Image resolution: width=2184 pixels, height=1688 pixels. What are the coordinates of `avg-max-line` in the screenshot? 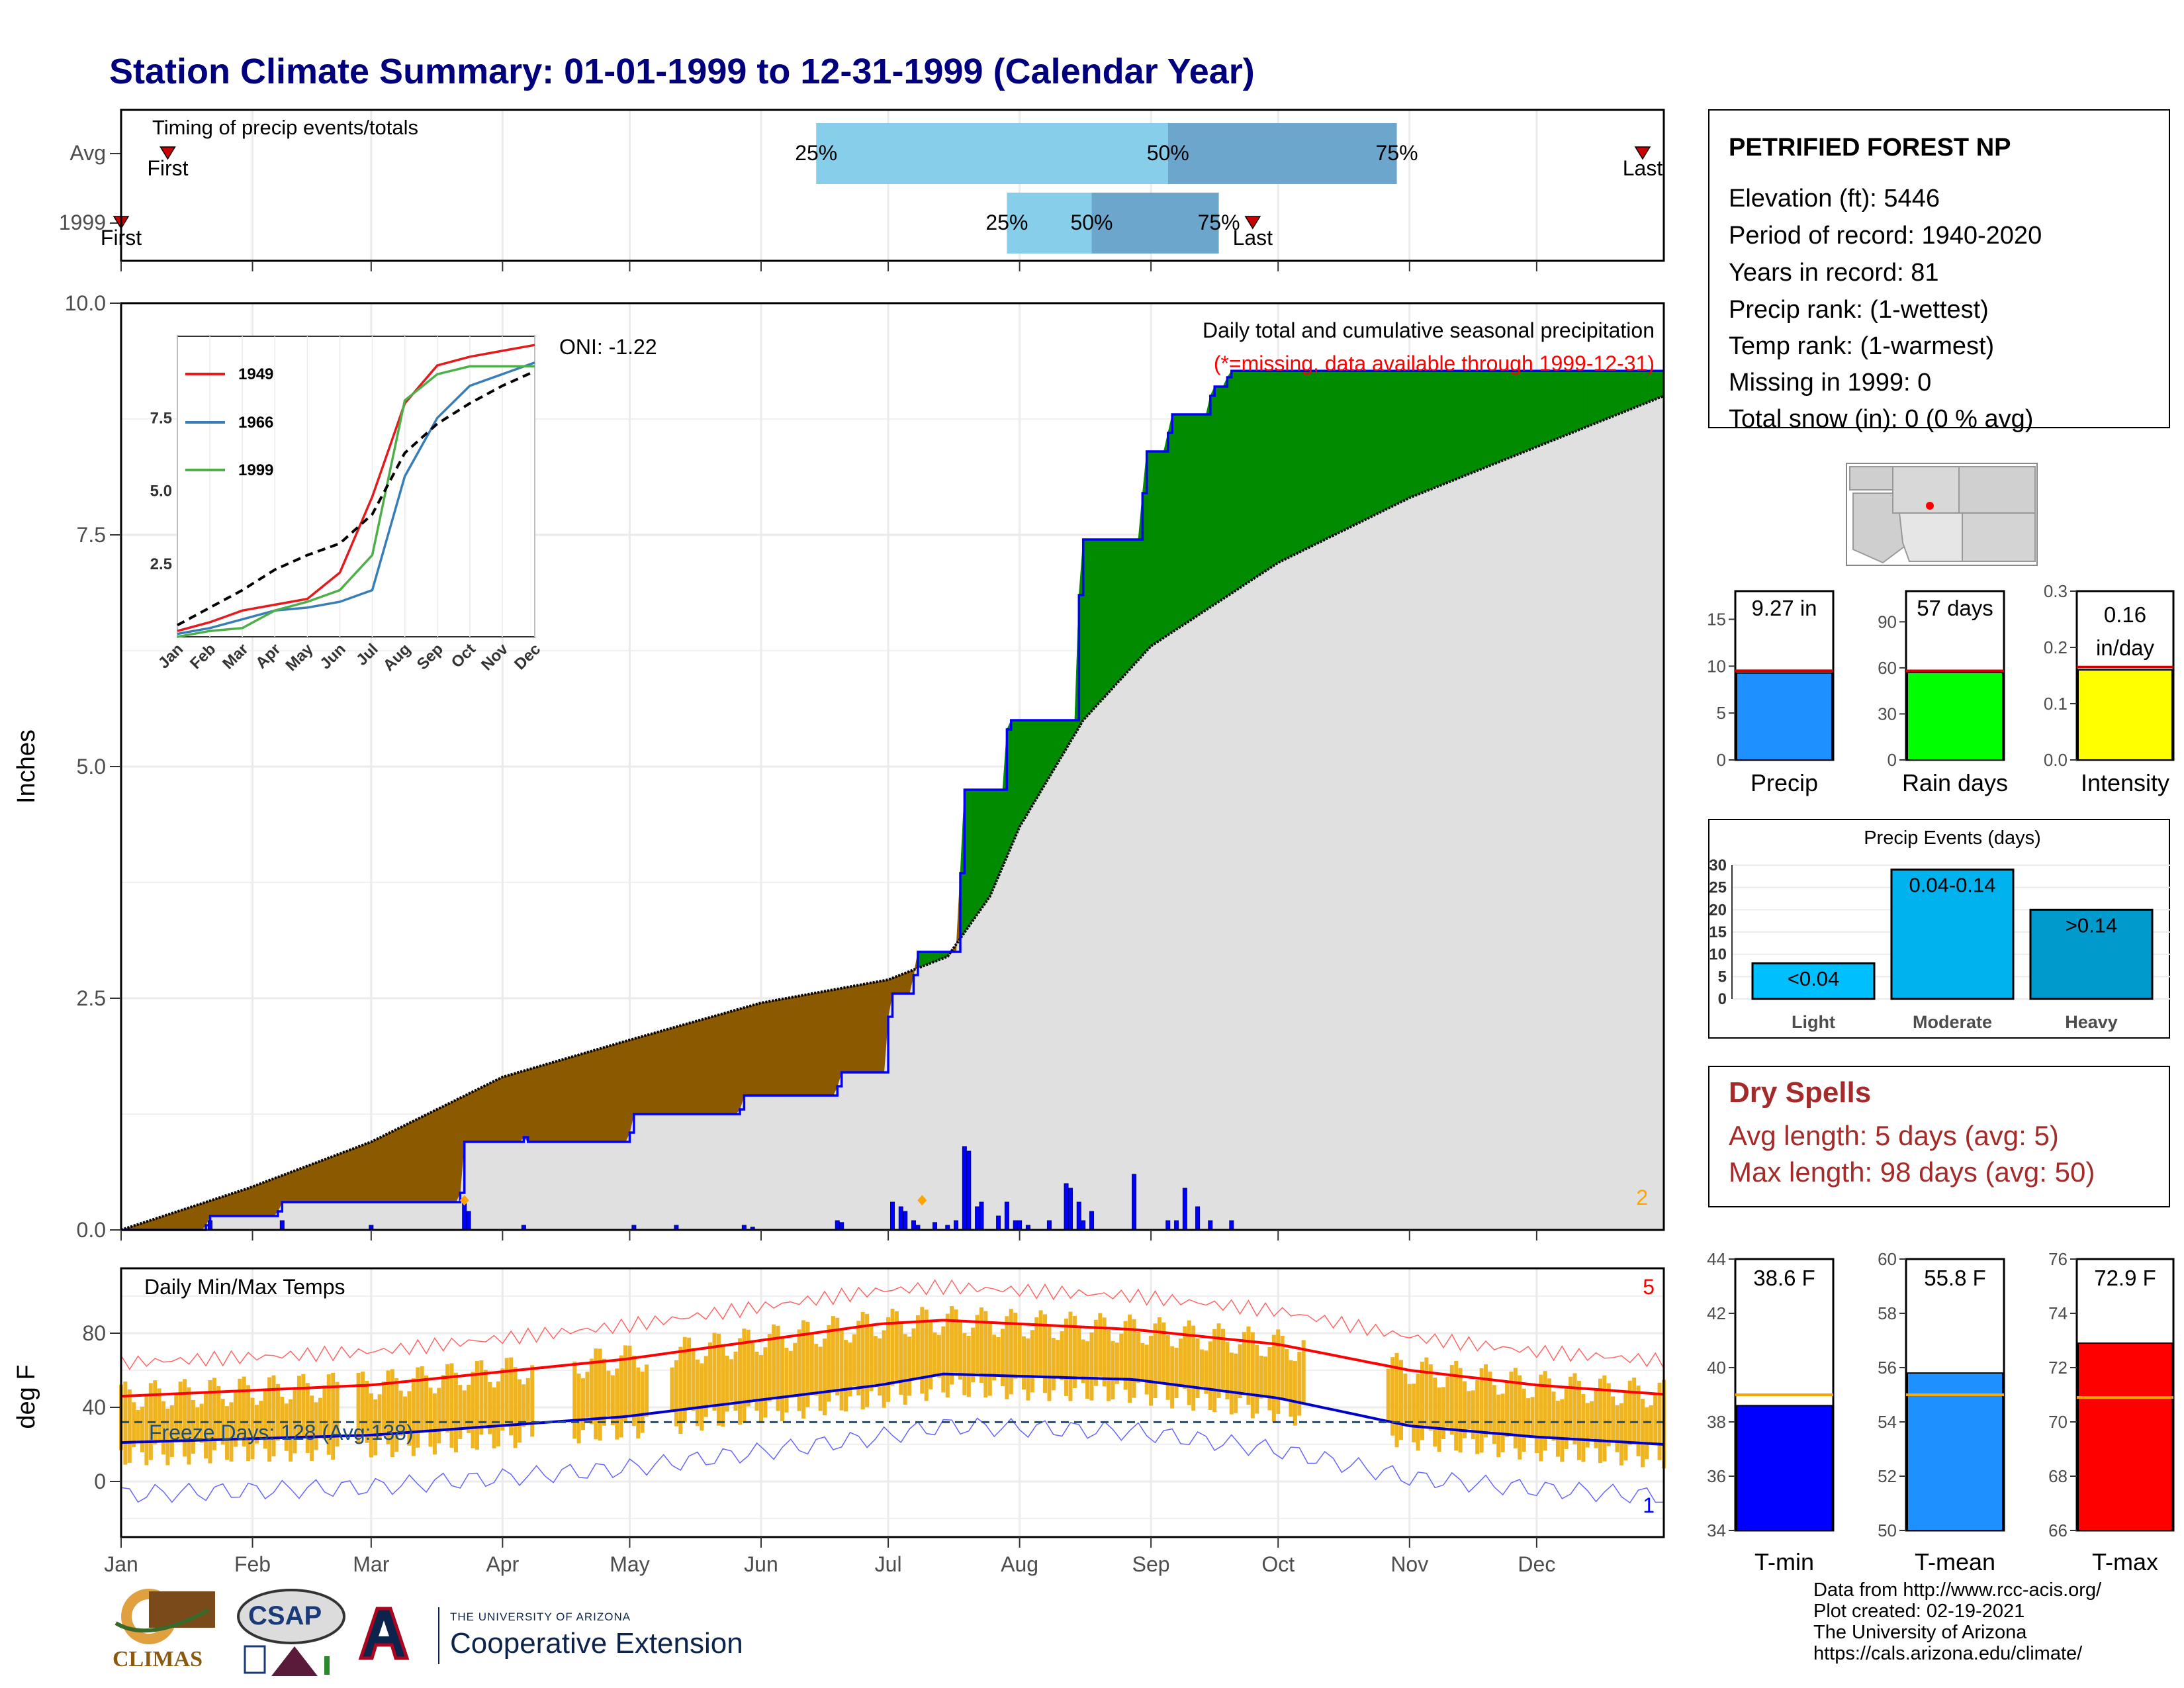 It's located at (892, 1358).